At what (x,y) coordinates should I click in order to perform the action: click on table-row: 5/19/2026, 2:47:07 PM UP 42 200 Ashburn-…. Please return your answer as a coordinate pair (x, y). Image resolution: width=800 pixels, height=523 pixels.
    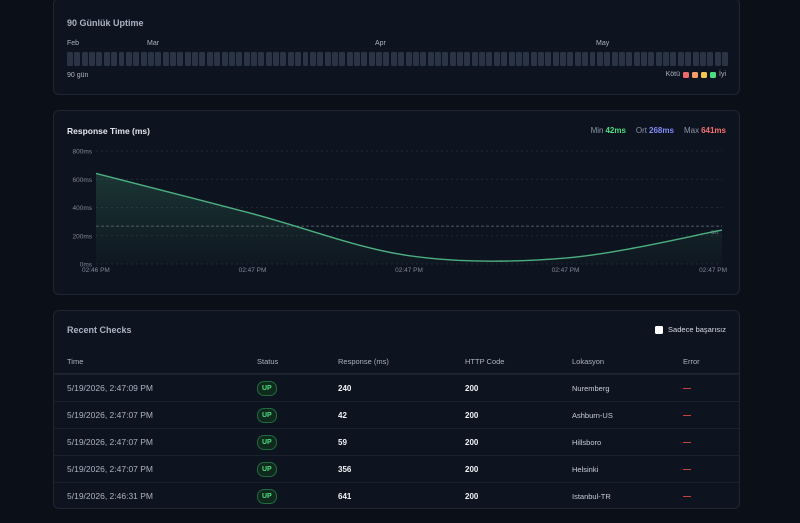
    Looking at the image, I should click on (396, 414).